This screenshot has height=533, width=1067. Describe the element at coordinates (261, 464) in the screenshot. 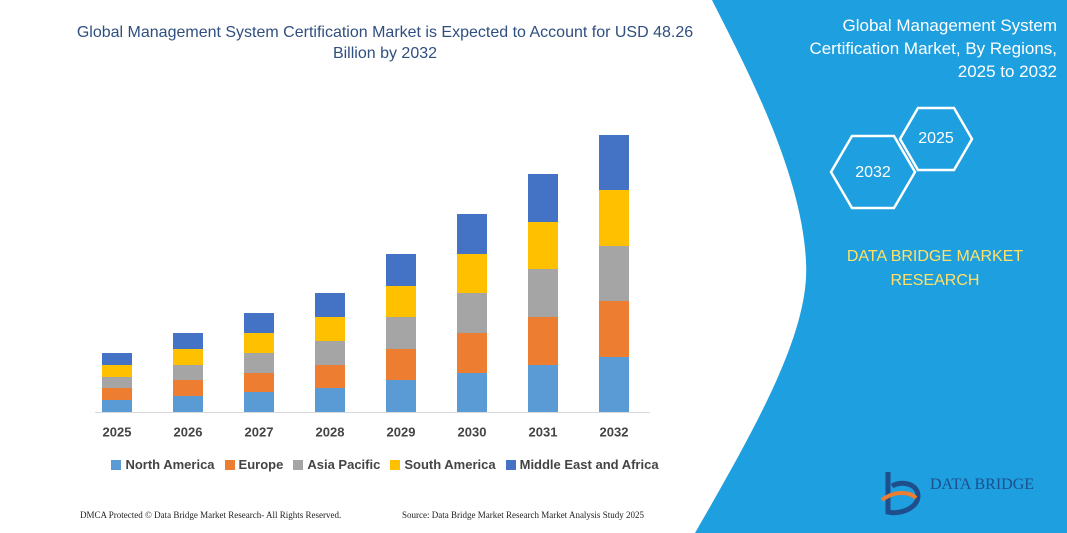

I see `legend-label: Europe` at that location.